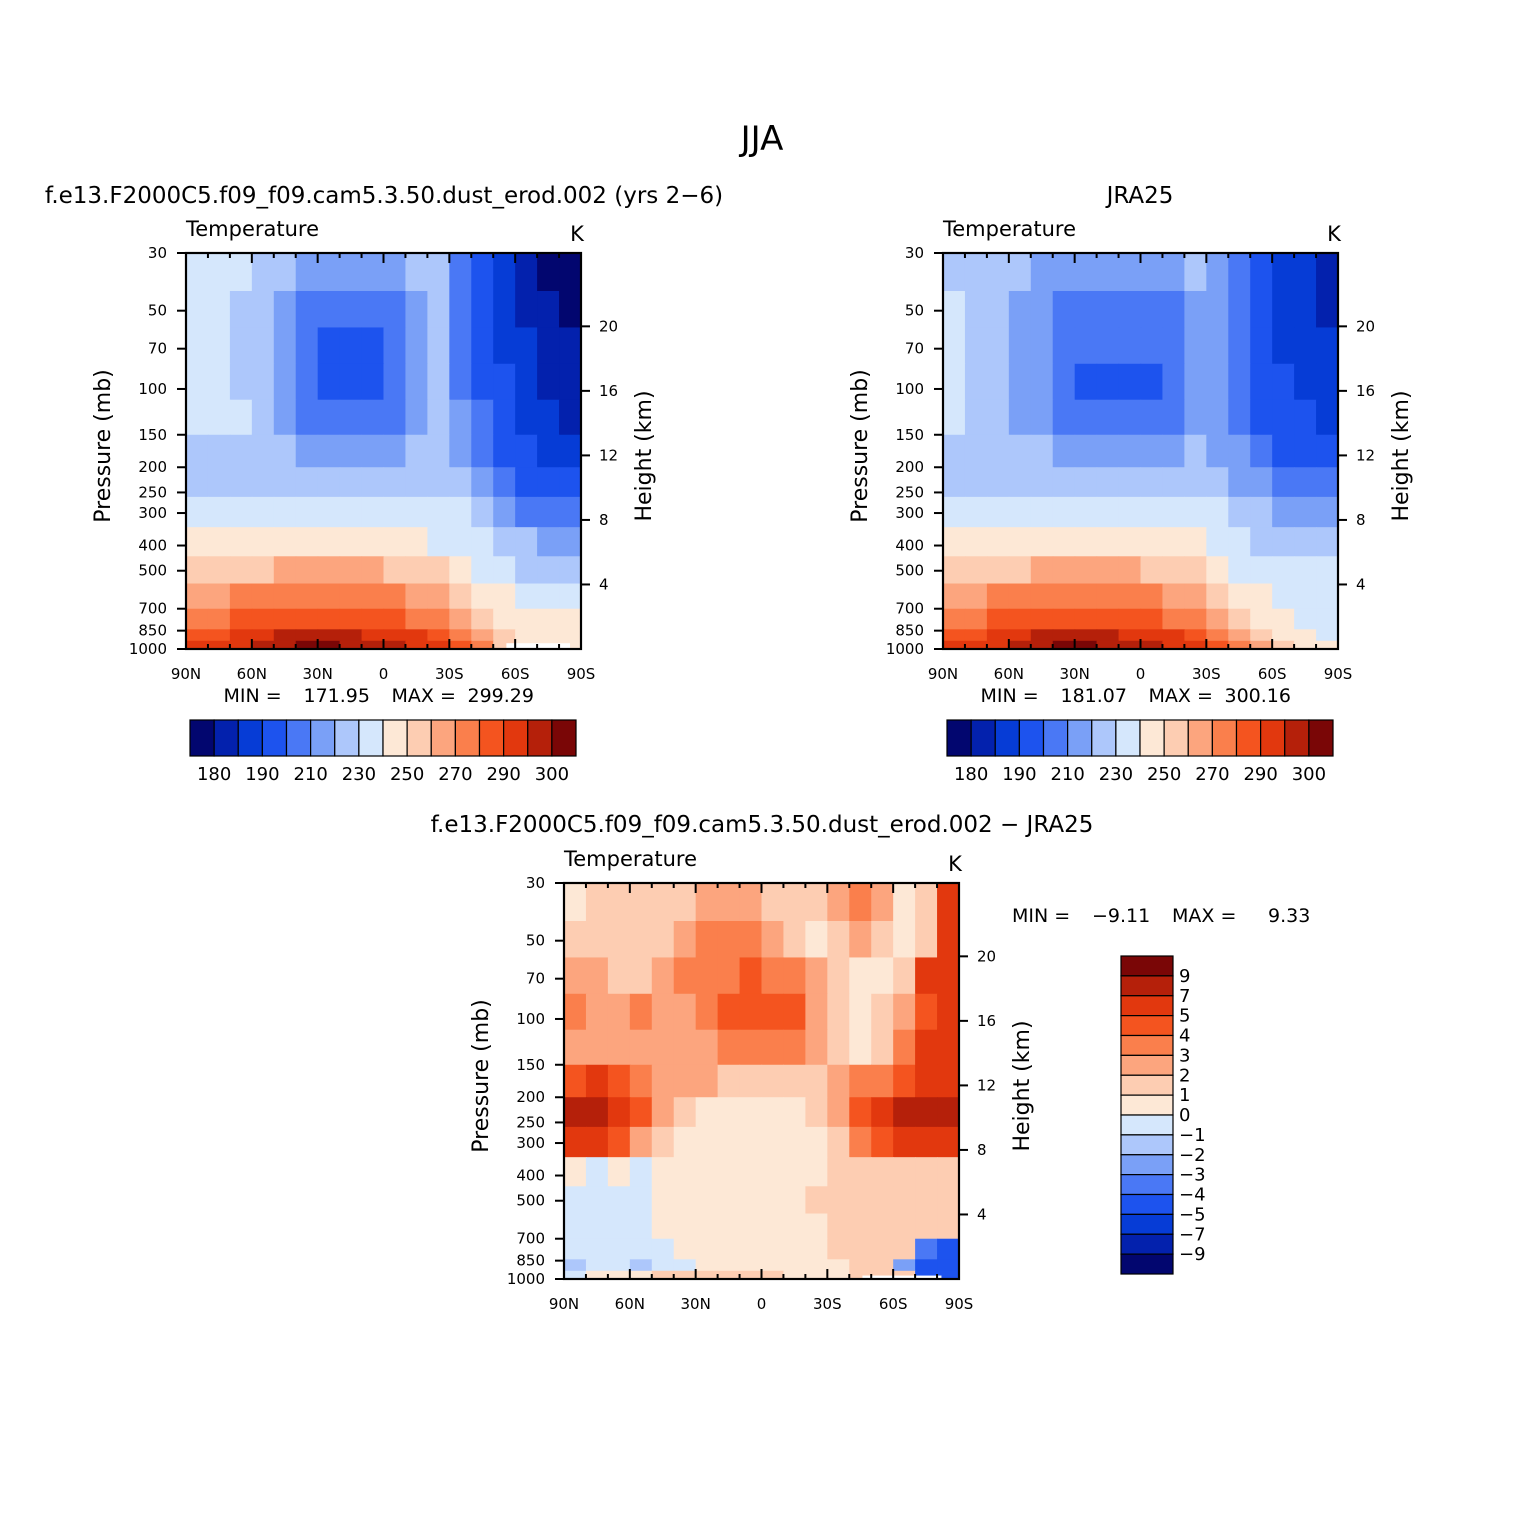 The width and height of the screenshot is (1524, 1524). What do you see at coordinates (909, 389) in the screenshot?
I see `y-tick-label: 100` at bounding box center [909, 389].